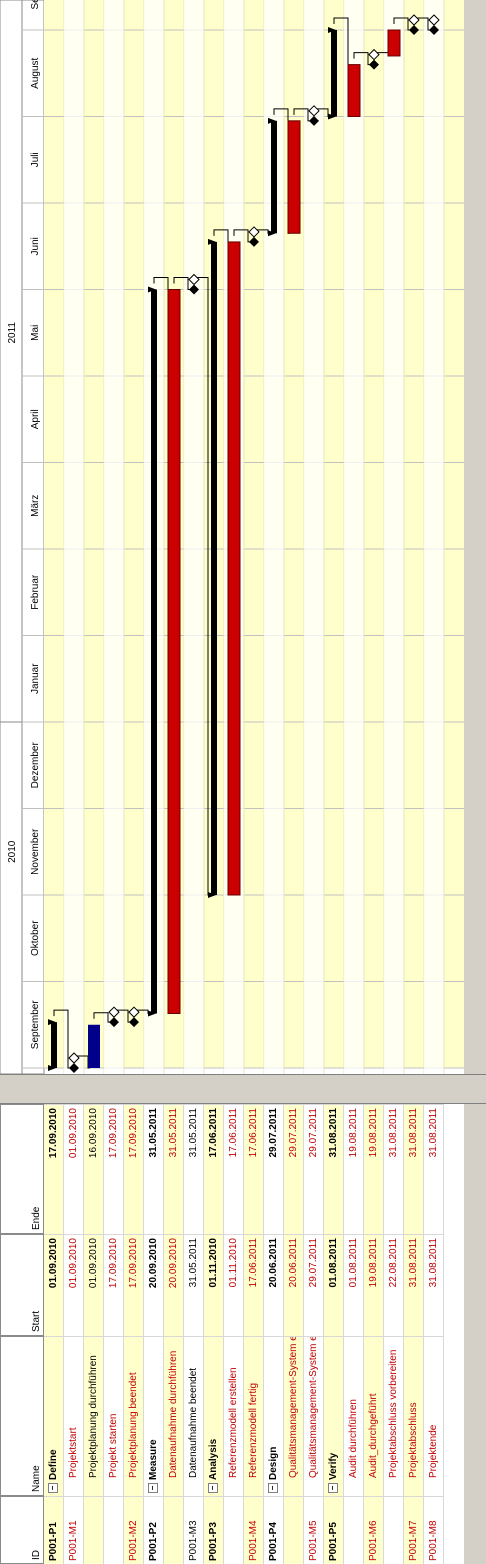 Image resolution: width=486 pixels, height=1564 pixels. Describe the element at coordinates (133, 1425) in the screenshot. I see `cell-name-text: Projektplanung beendet` at that location.